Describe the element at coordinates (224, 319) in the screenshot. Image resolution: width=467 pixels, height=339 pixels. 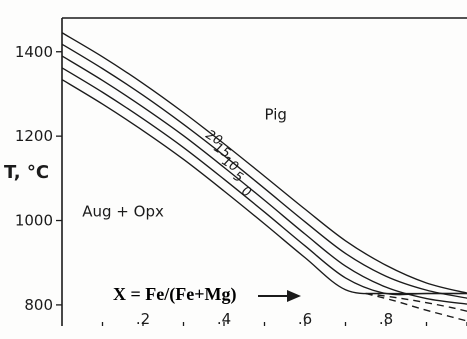
I see `x-tick-label-0-4: .4` at that location.